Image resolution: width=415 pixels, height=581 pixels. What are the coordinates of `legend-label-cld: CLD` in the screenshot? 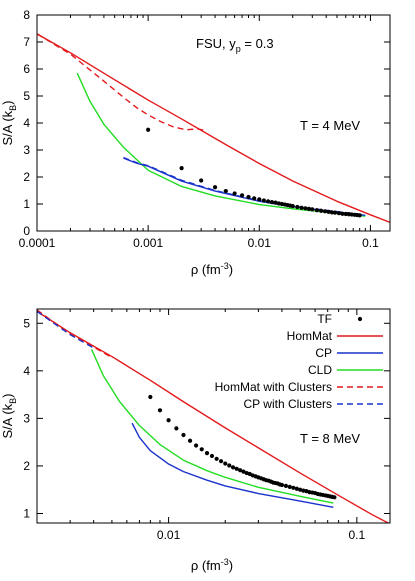 It's located at (320, 370).